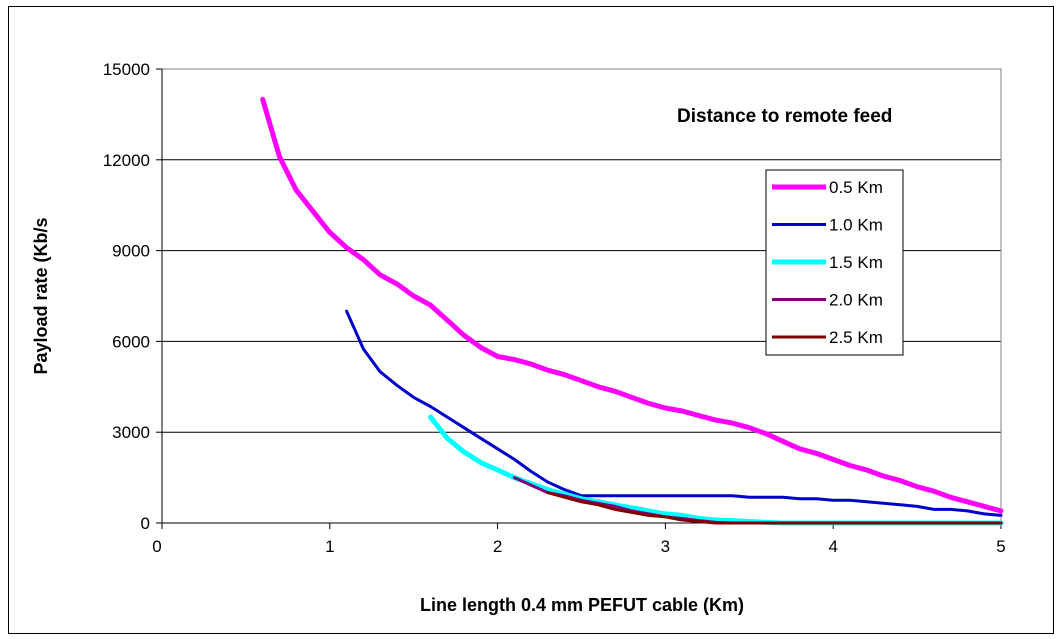 The image size is (1061, 639). Describe the element at coordinates (145, 523) in the screenshot. I see `y-tick-label: 0` at that location.